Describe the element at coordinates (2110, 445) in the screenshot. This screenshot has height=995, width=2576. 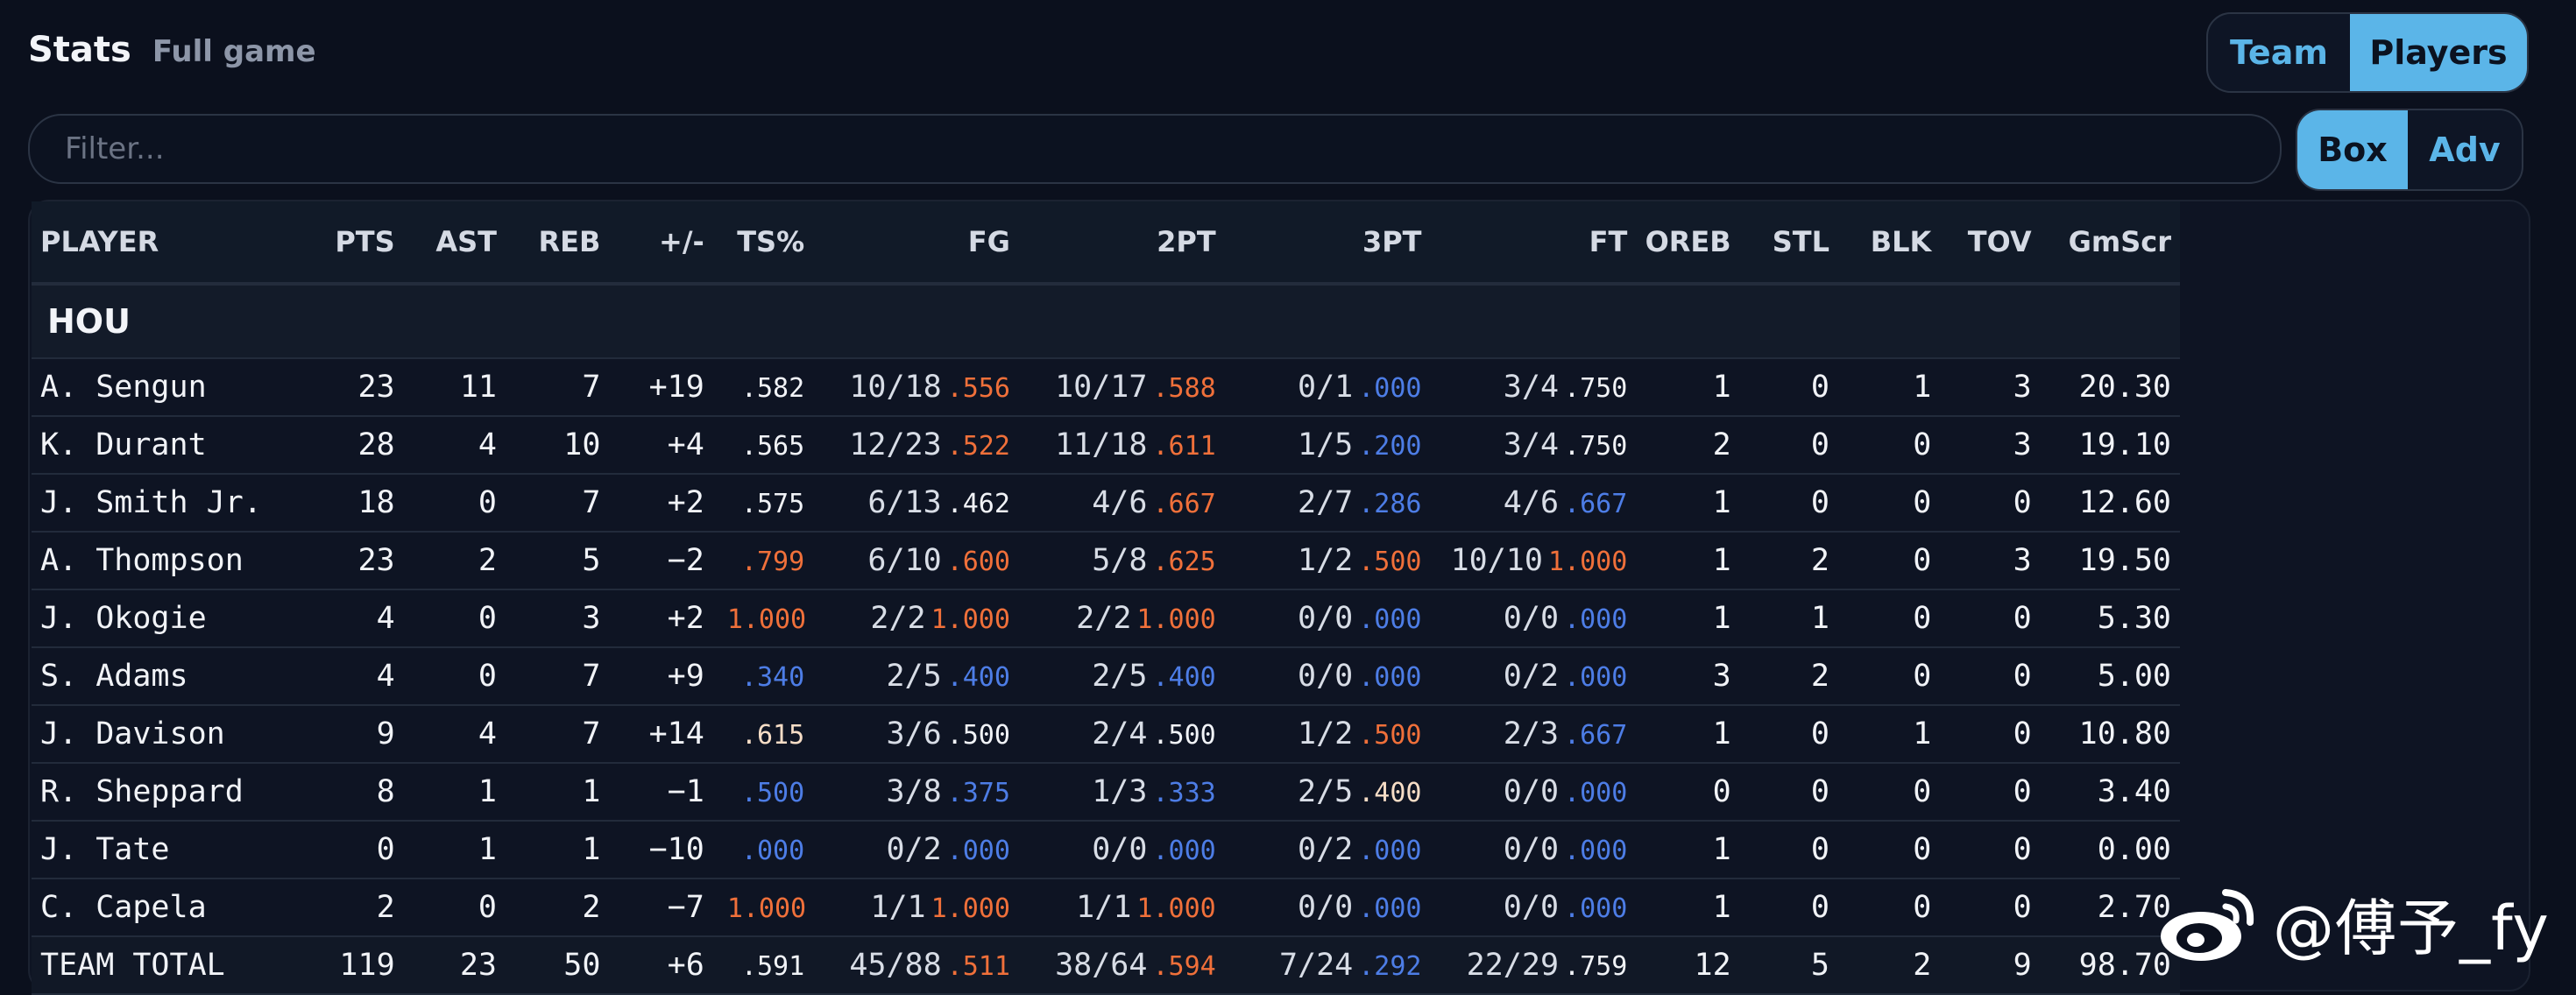
I see `stat-gms: 19.10` at that location.